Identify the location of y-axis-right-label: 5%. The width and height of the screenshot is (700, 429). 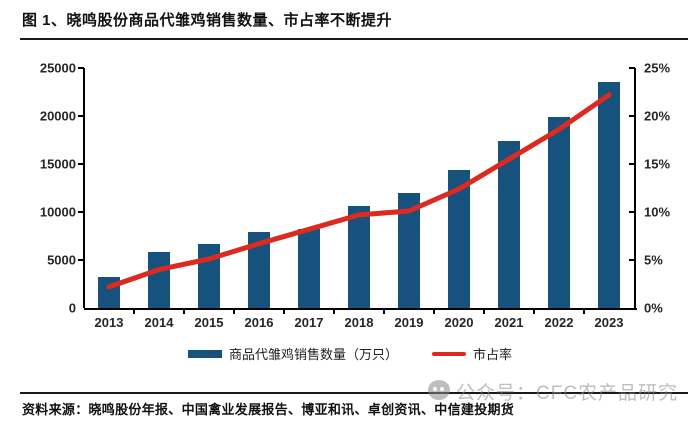
(653, 260).